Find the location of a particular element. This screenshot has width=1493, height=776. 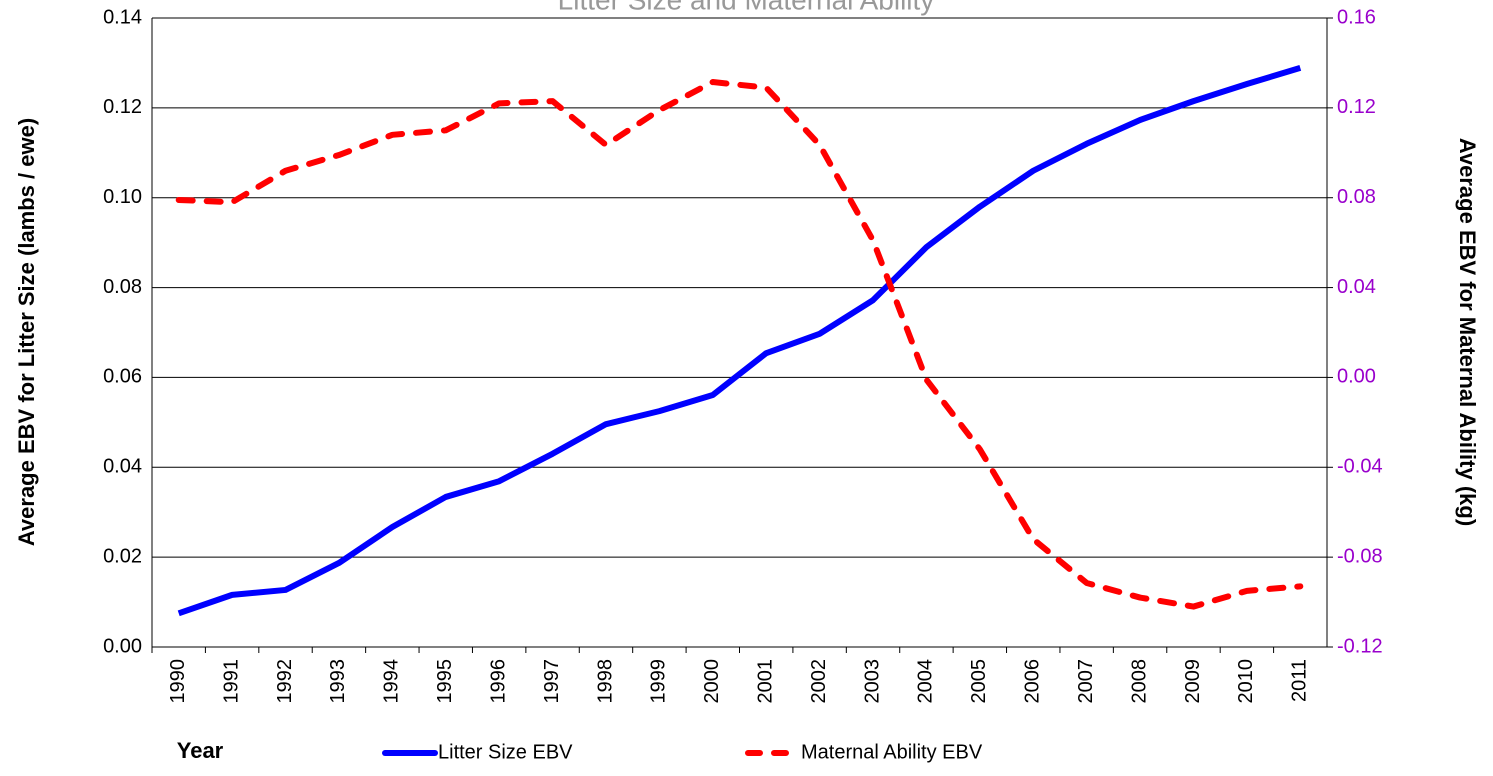

x-tick-label: 2001 is located at coordinates (765, 681).